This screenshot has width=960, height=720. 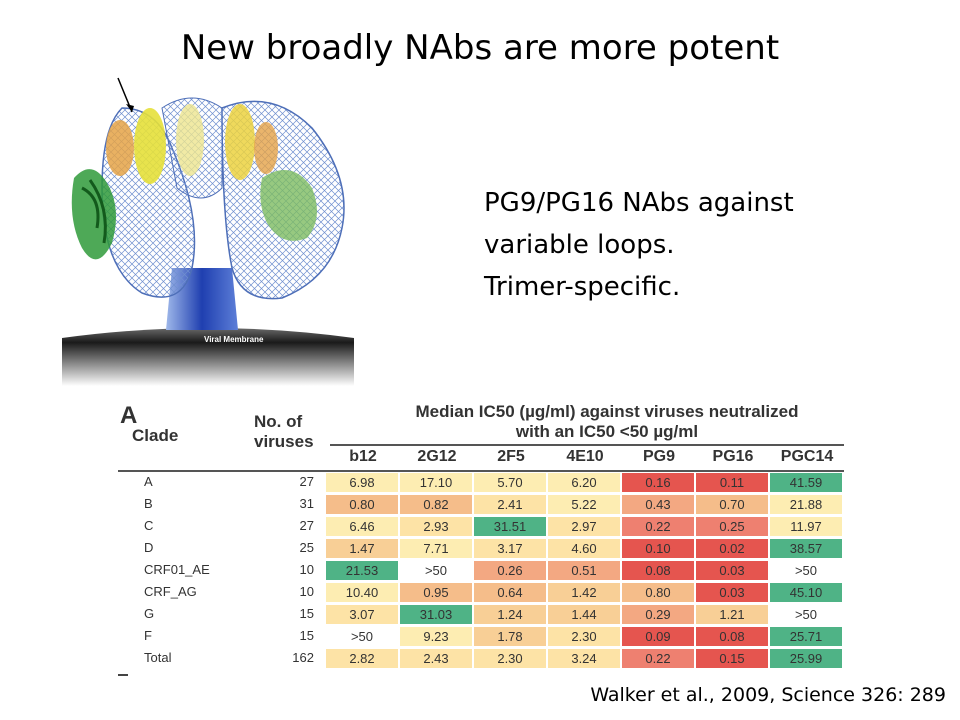 What do you see at coordinates (303, 657) in the screenshot?
I see `virus-count-cell: 162` at bounding box center [303, 657].